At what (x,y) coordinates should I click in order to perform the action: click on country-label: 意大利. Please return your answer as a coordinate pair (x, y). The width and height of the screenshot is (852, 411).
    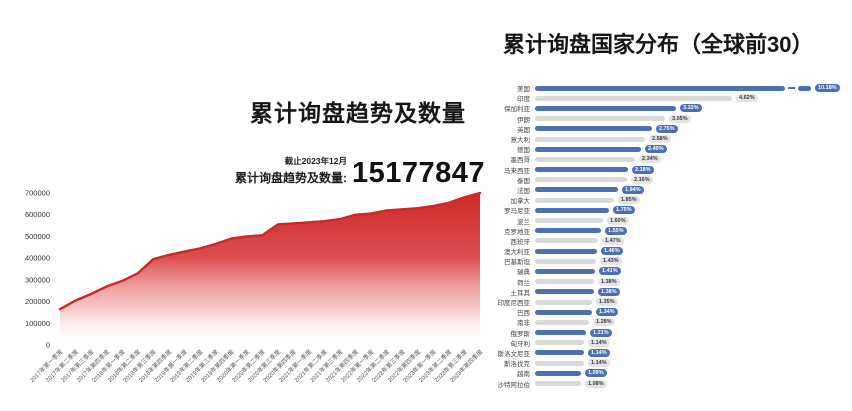
    Looking at the image, I should click on (520, 141).